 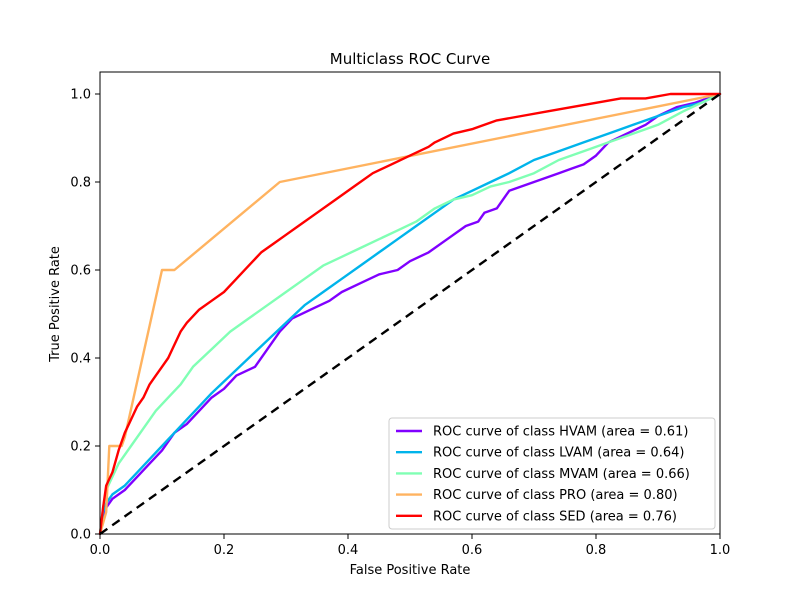 I want to click on legend-label-1: ROC curve of class HVAM (area = 0.61), so click(x=560, y=432).